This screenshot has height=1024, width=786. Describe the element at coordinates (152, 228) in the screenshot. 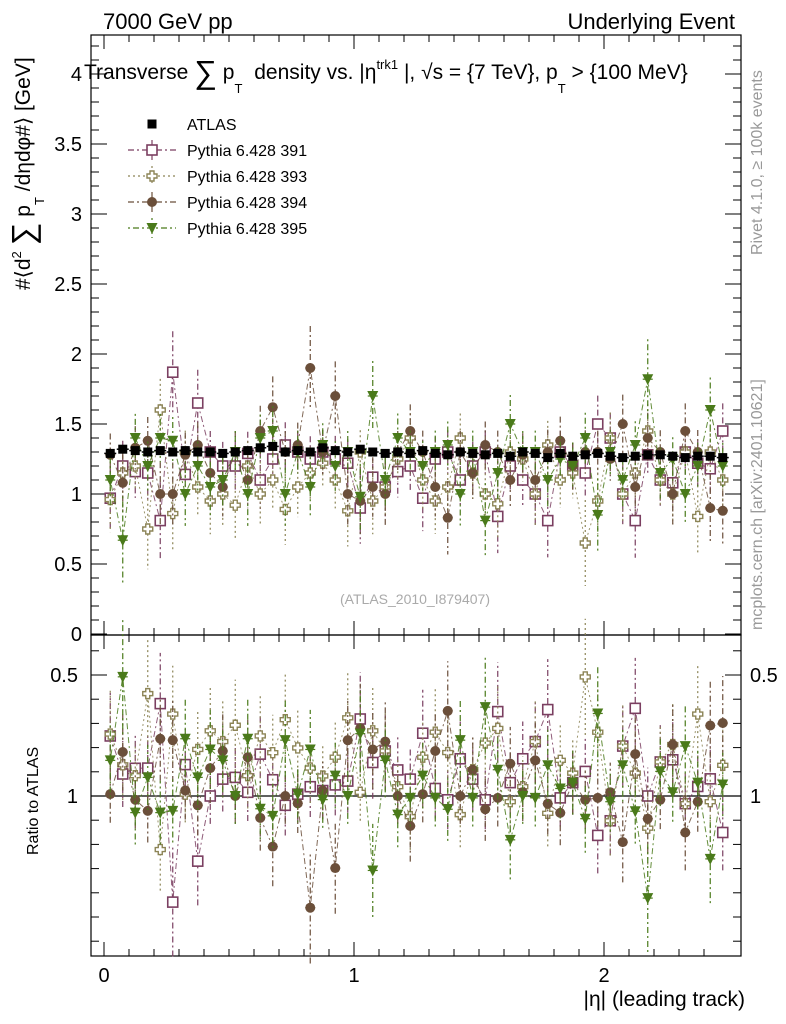

I see `legend-marker-p395` at that location.